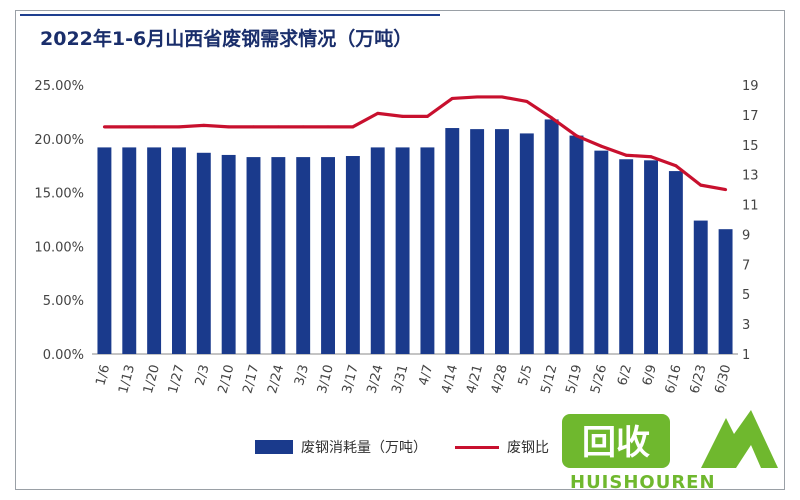  Describe the element at coordinates (650, 375) in the screenshot. I see `x-tick-label: 6/9` at that location.